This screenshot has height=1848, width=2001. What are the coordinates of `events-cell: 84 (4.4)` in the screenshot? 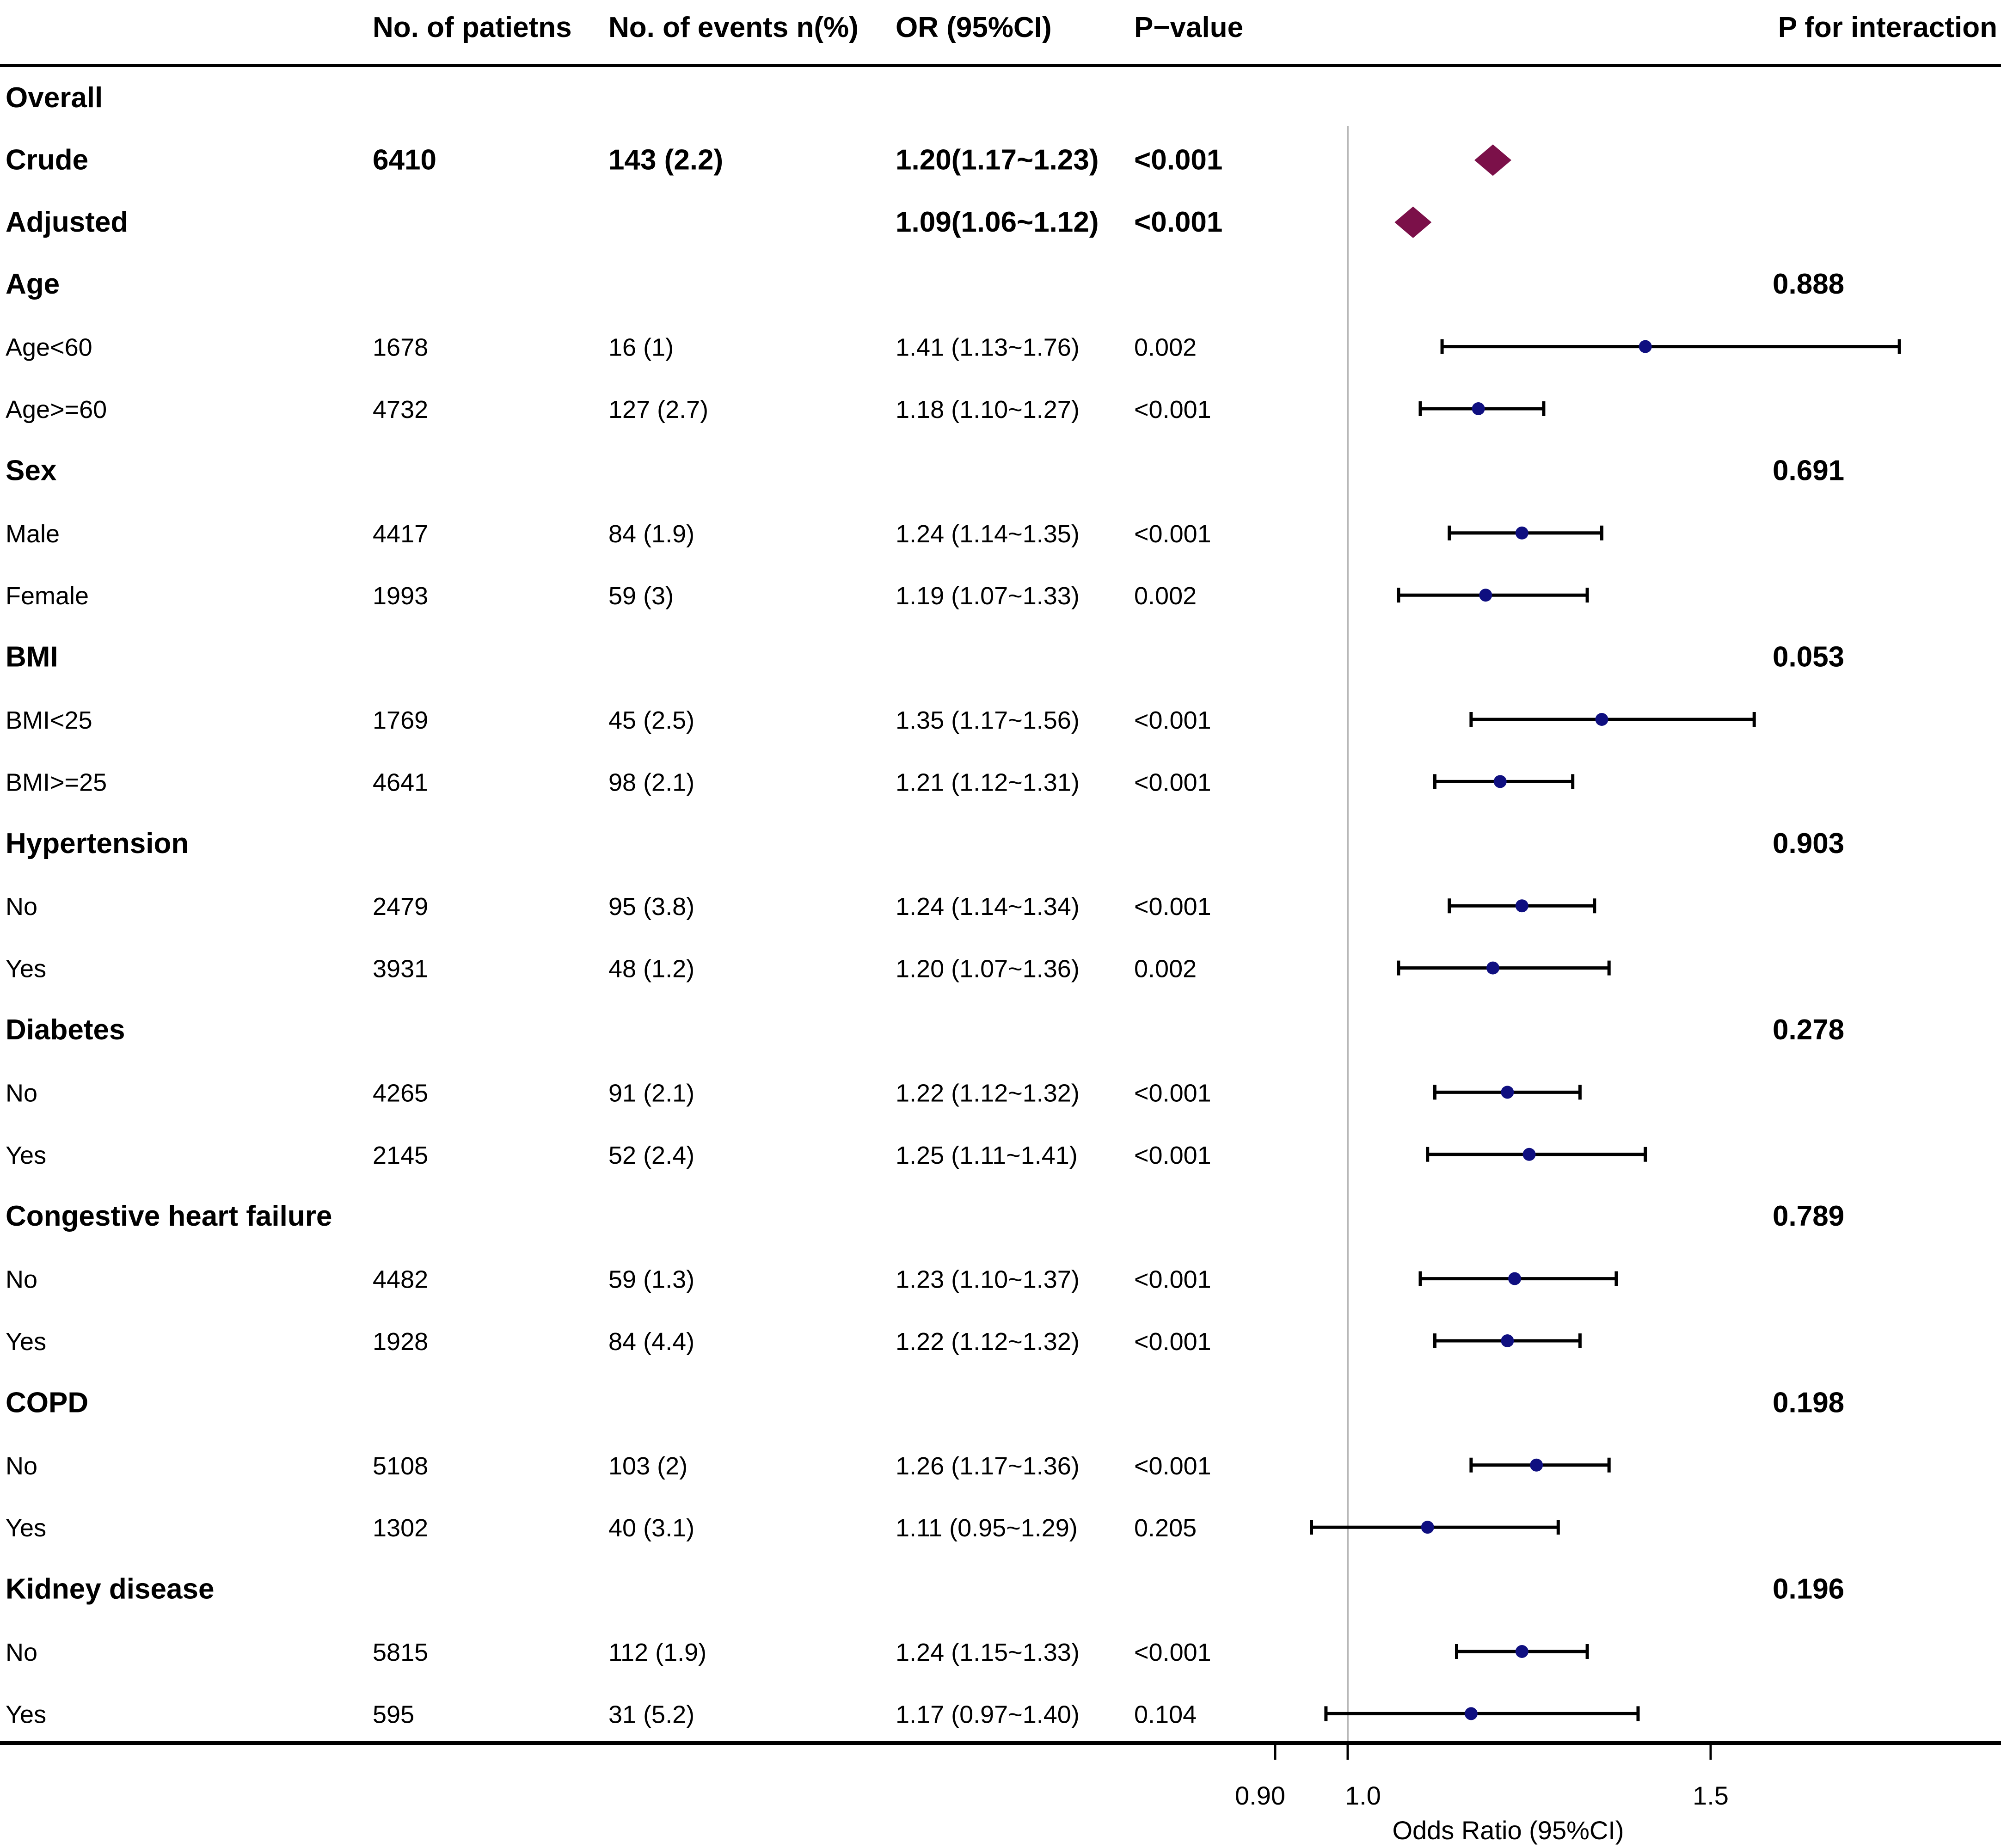 It's located at (651, 1342).